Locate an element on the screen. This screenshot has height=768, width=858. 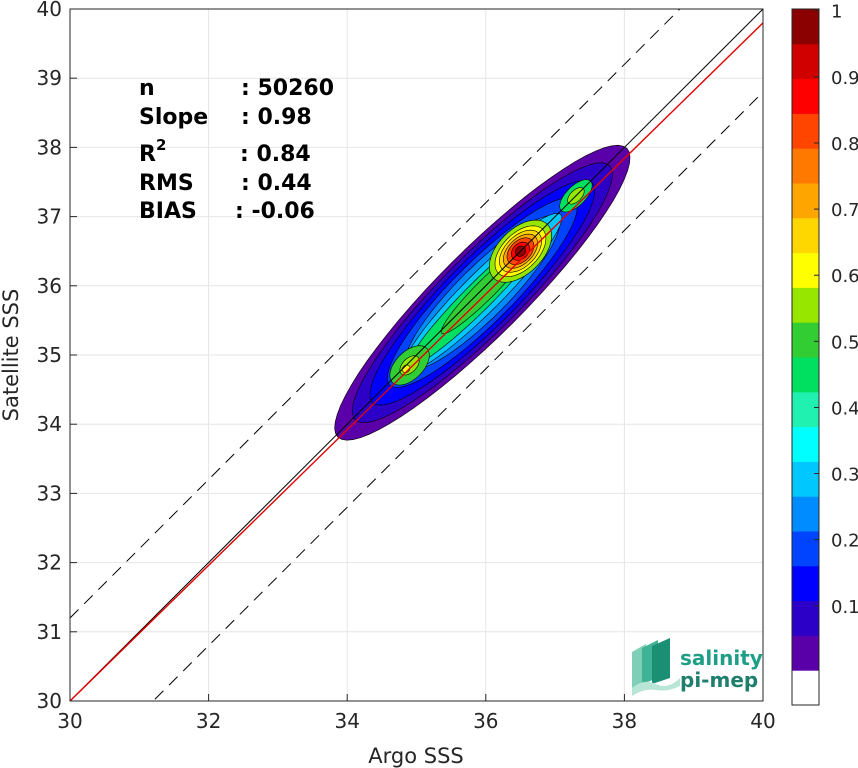
y-tick-label: 39 is located at coordinates (49, 78).